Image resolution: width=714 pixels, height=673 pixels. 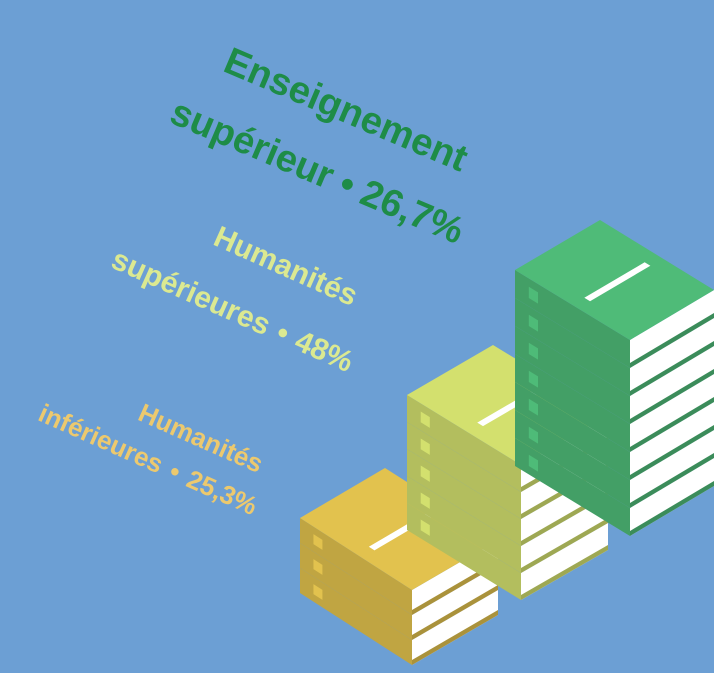 I want to click on book-cover, so click(x=399, y=529).